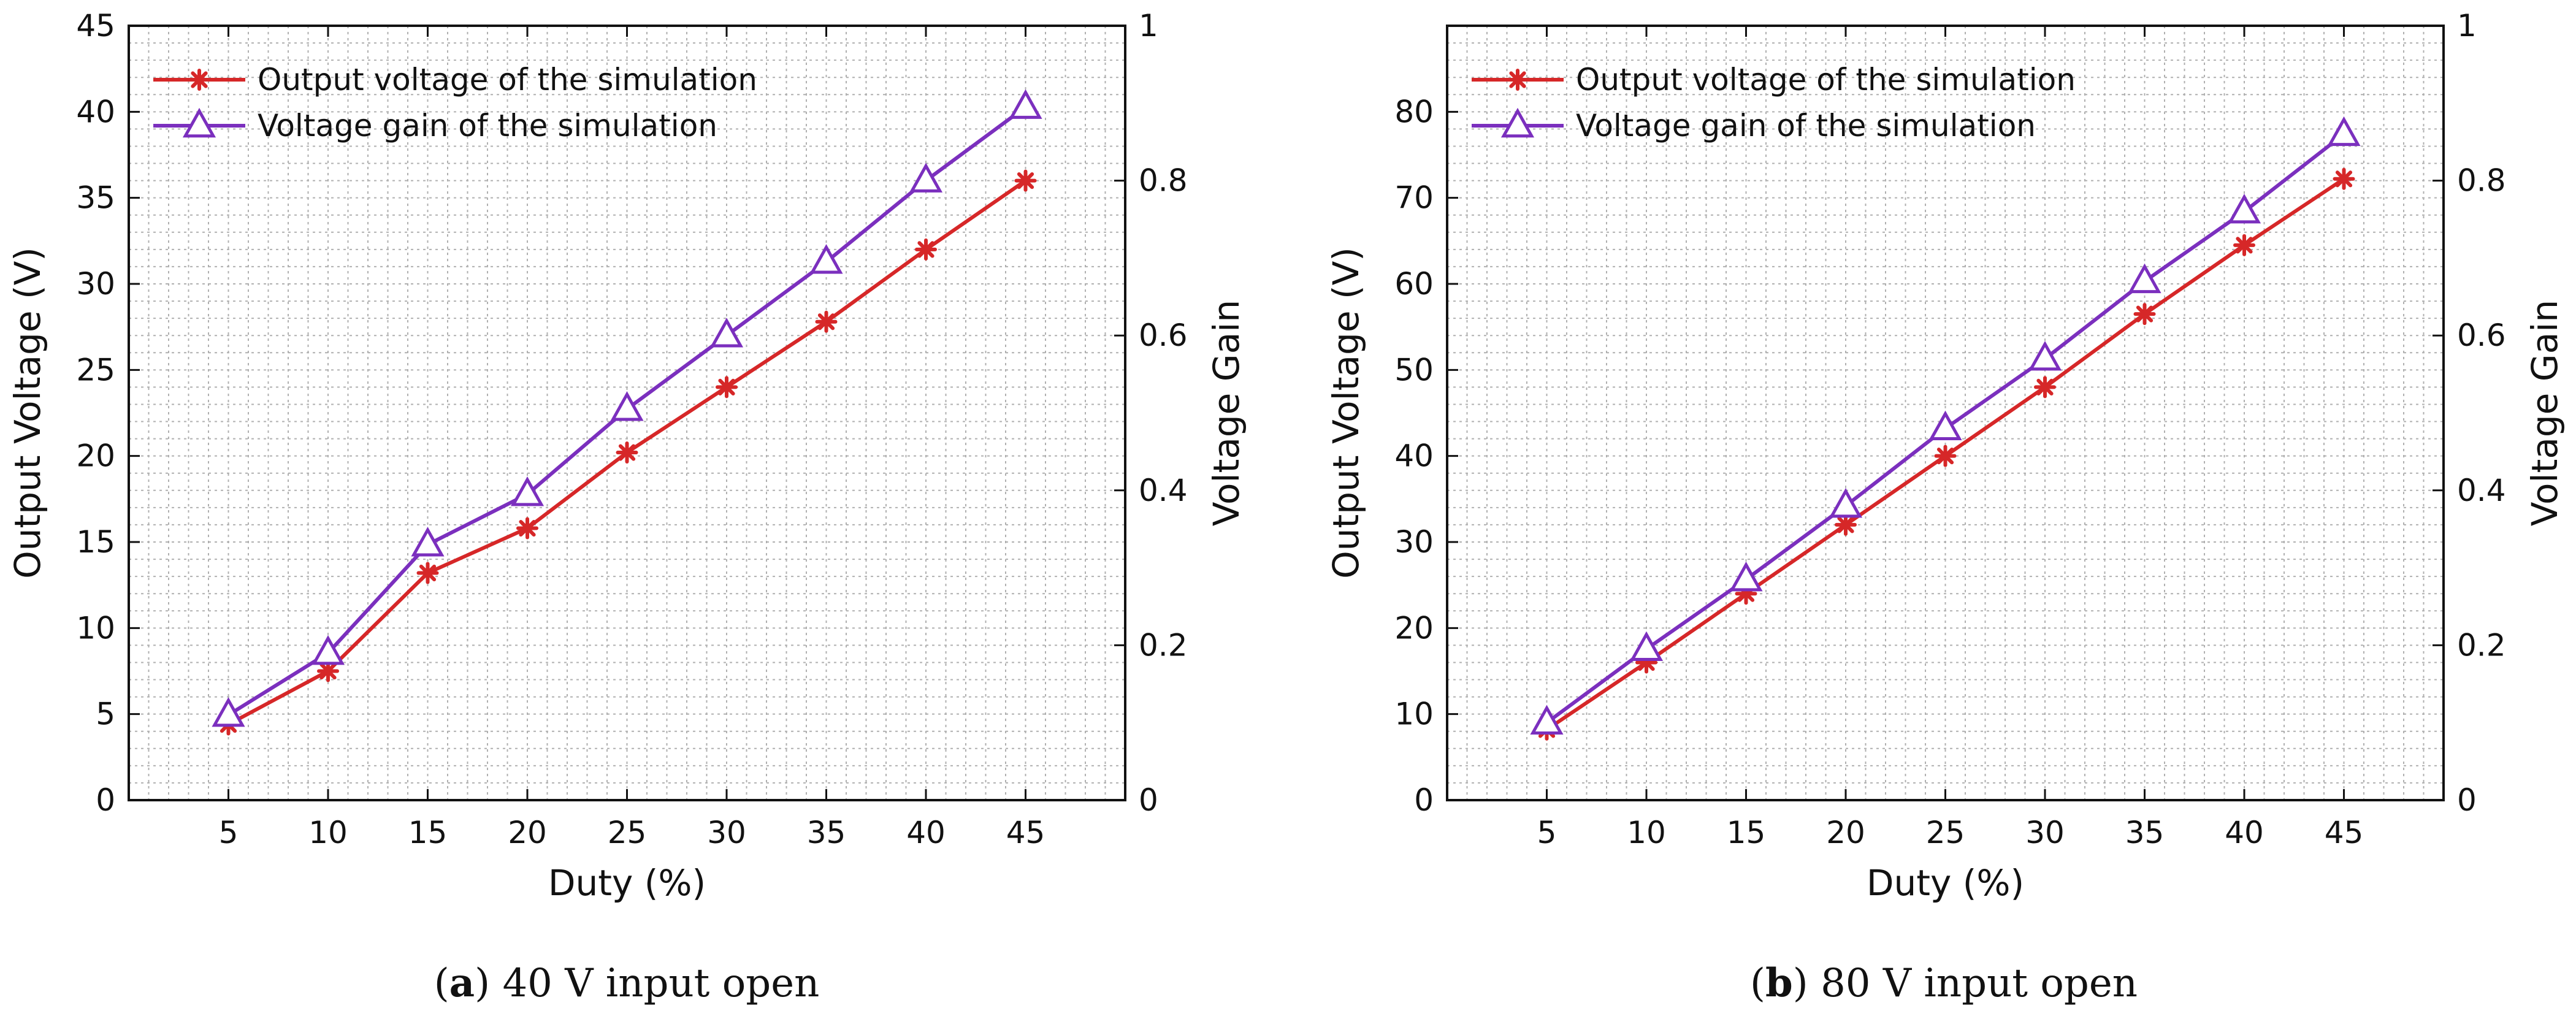 The image size is (2576, 1027). I want to click on y-tick-label: 15, so click(95, 542).